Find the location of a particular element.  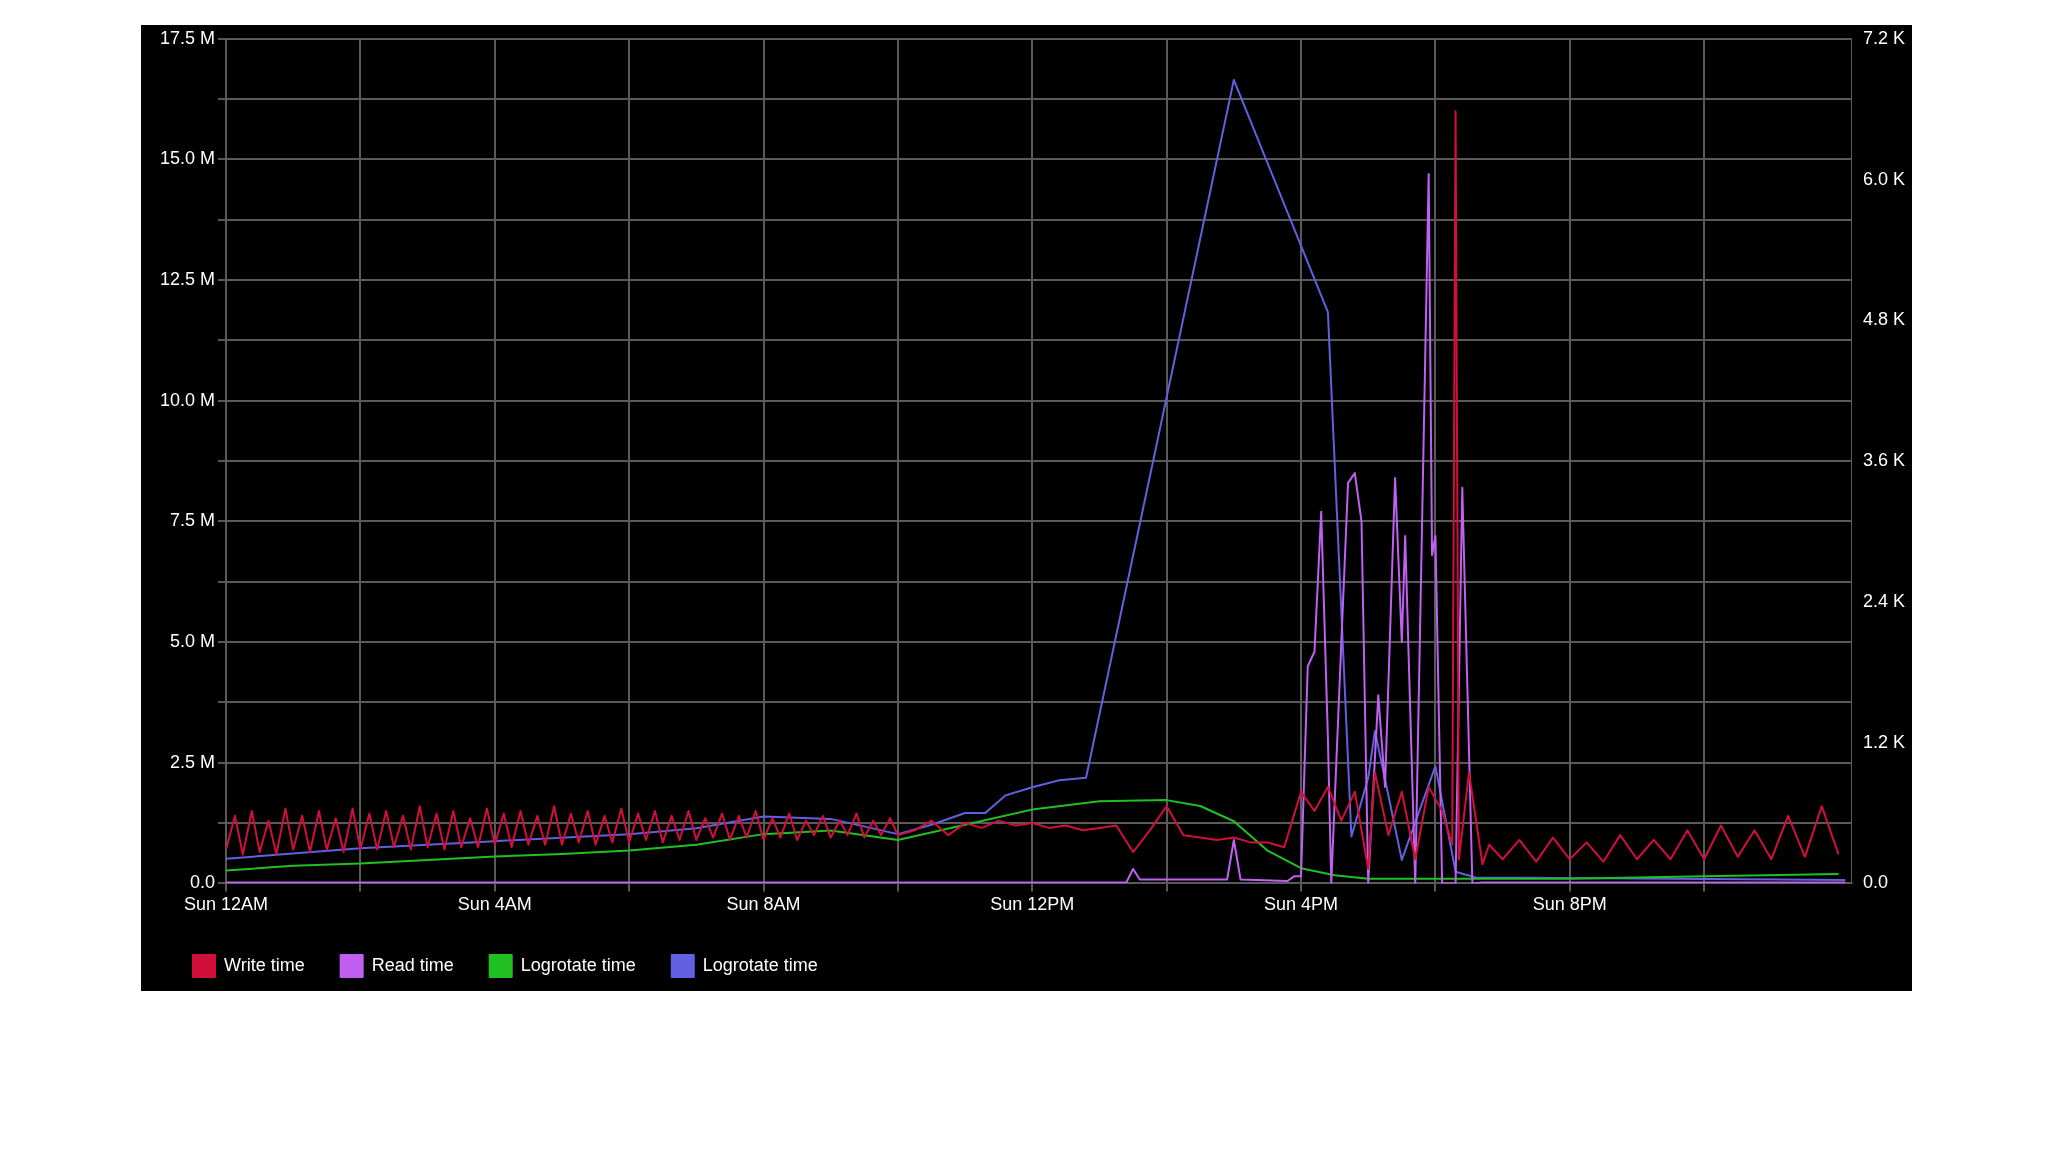

legend-label: Read time is located at coordinates (412, 964).